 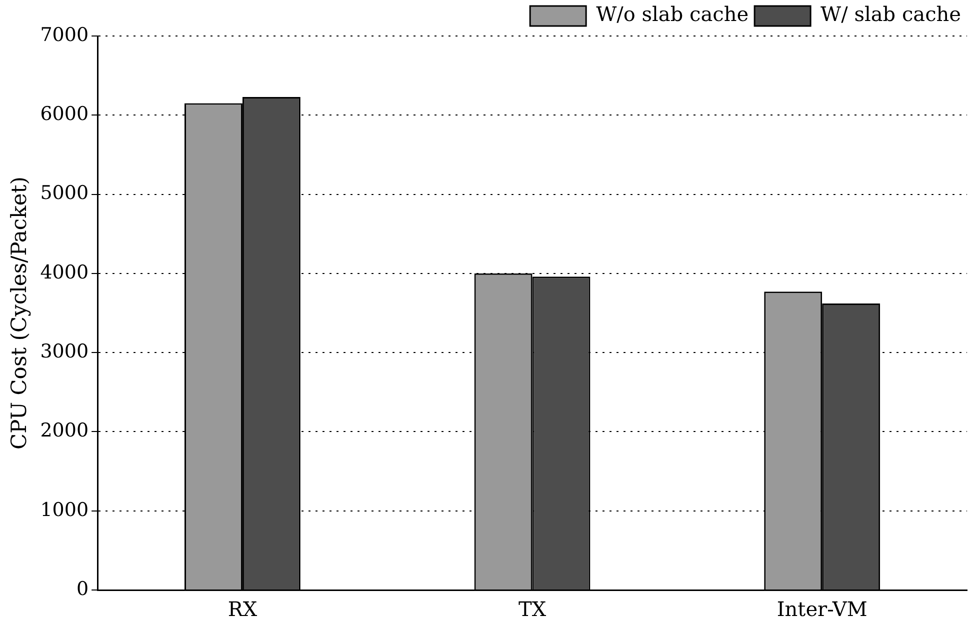 What do you see at coordinates (64, 114) in the screenshot?
I see `y-tick-label: 6000` at bounding box center [64, 114].